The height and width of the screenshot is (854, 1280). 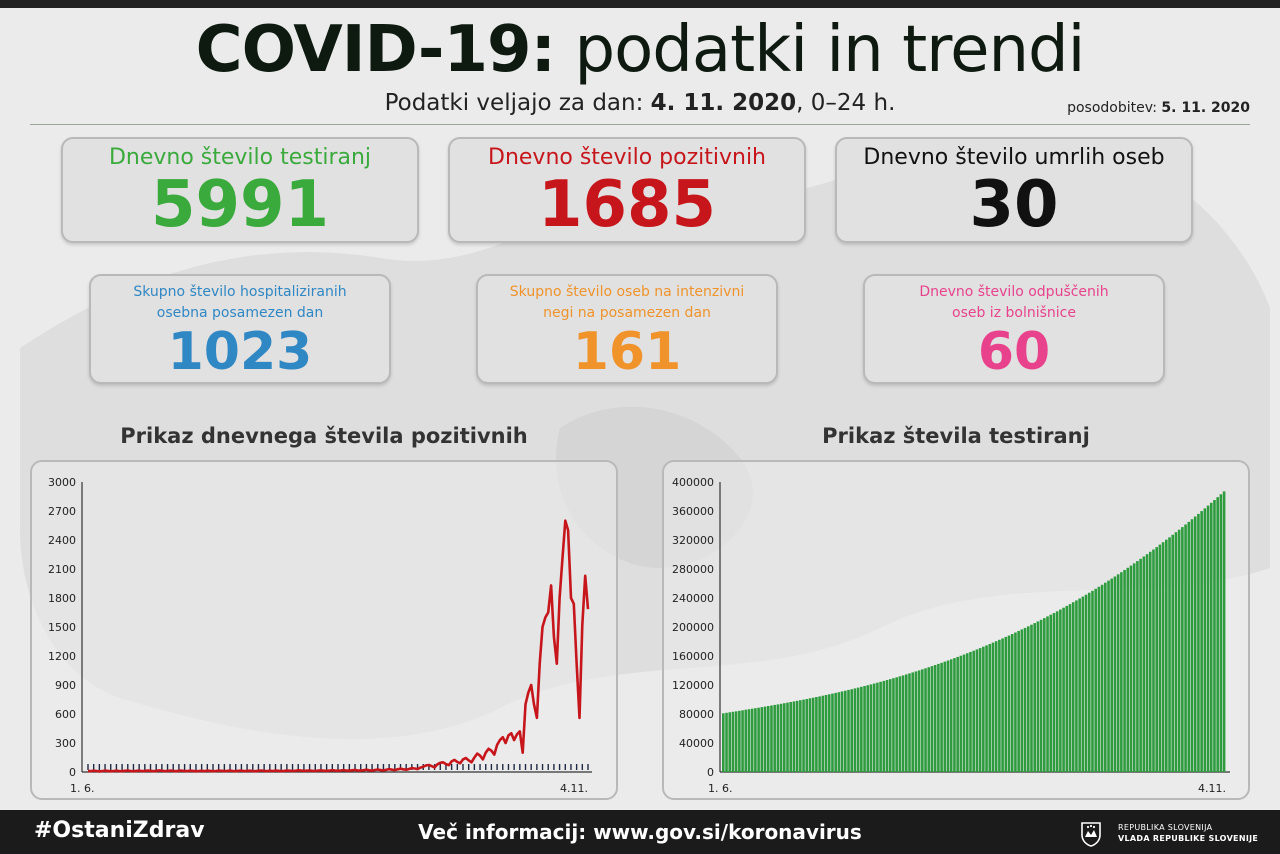 I want to click on y-tick-label: 240000, so click(x=693, y=598).